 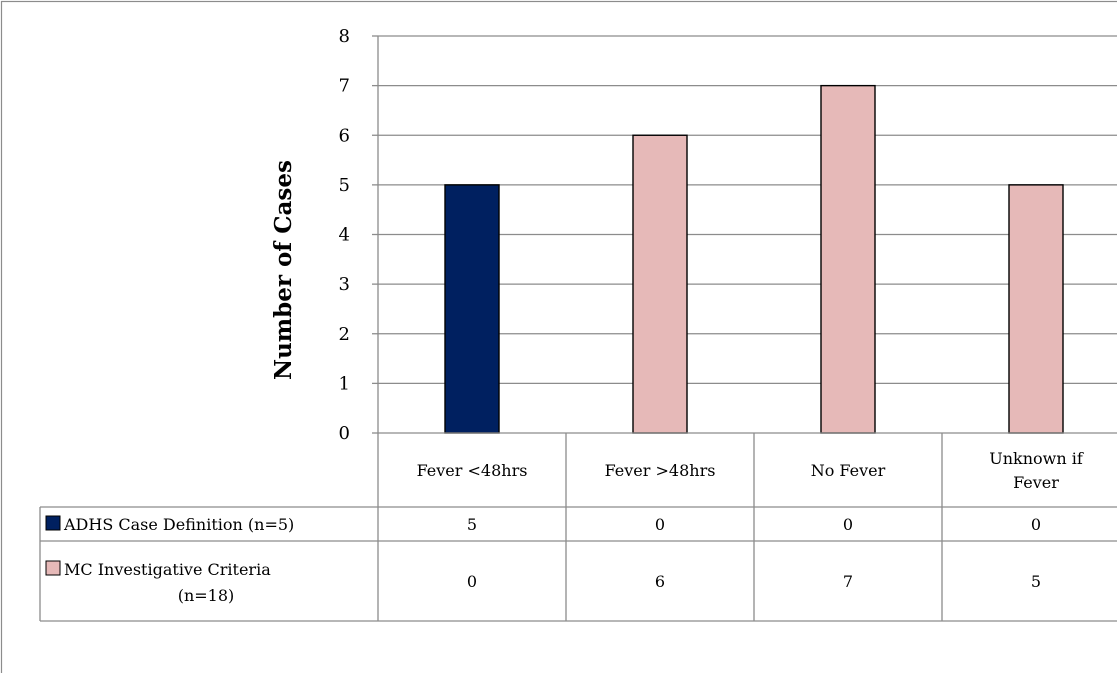 I want to click on x-tick-label: Fever >48hrs, so click(x=660, y=470).